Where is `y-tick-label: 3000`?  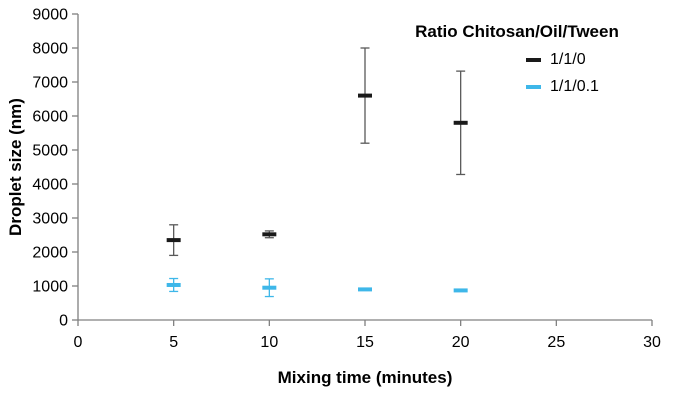
y-tick-label: 3000 is located at coordinates (50, 219).